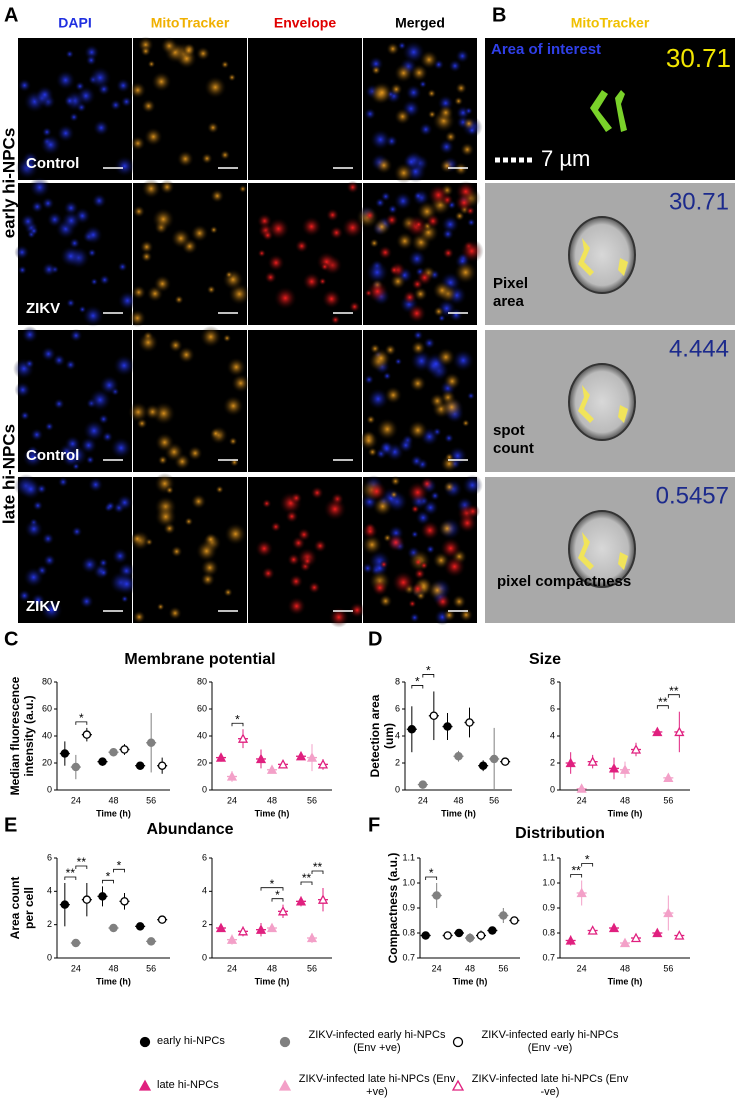 Image resolution: width=735 pixels, height=1109 pixels. What do you see at coordinates (552, 735) in the screenshot?
I see `y-tick-label: 4` at bounding box center [552, 735].